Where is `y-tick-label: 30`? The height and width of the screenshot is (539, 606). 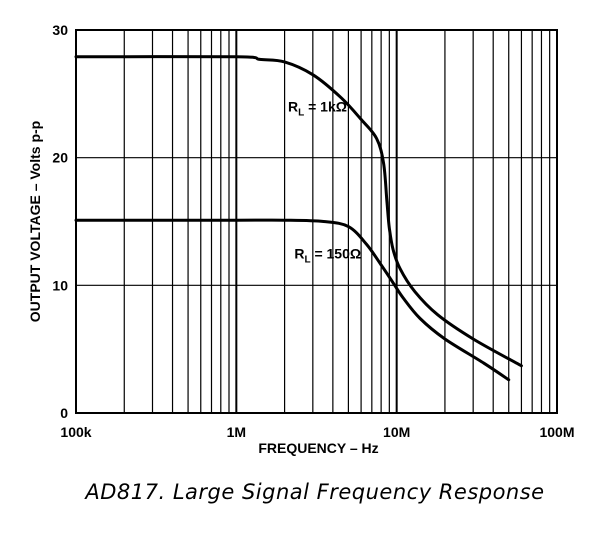
y-tick-label: 30 is located at coordinates (60, 30).